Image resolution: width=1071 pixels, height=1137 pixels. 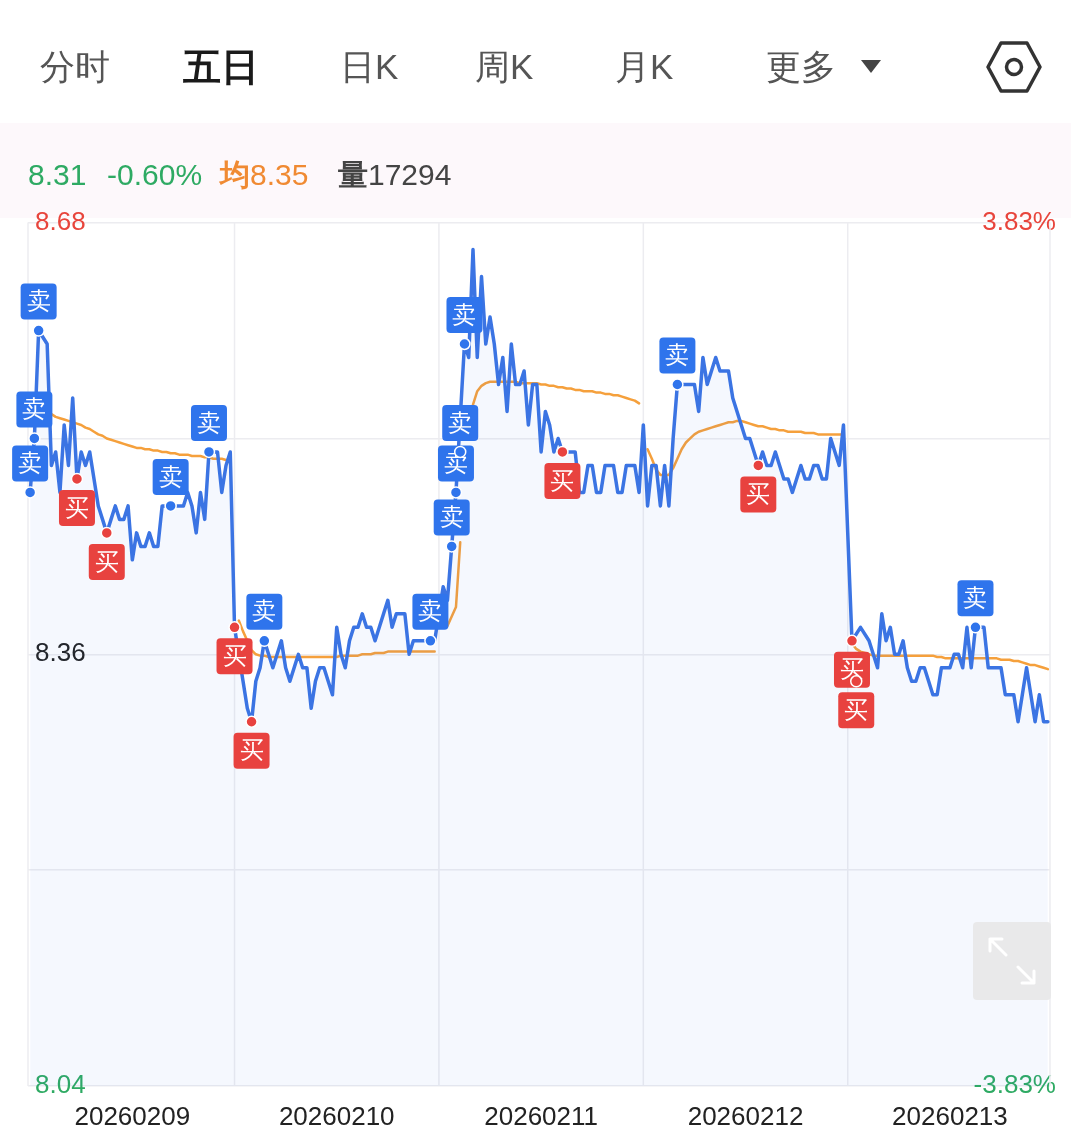 What do you see at coordinates (336, 1115) in the screenshot?
I see `x-tick-label: 20260210` at bounding box center [336, 1115].